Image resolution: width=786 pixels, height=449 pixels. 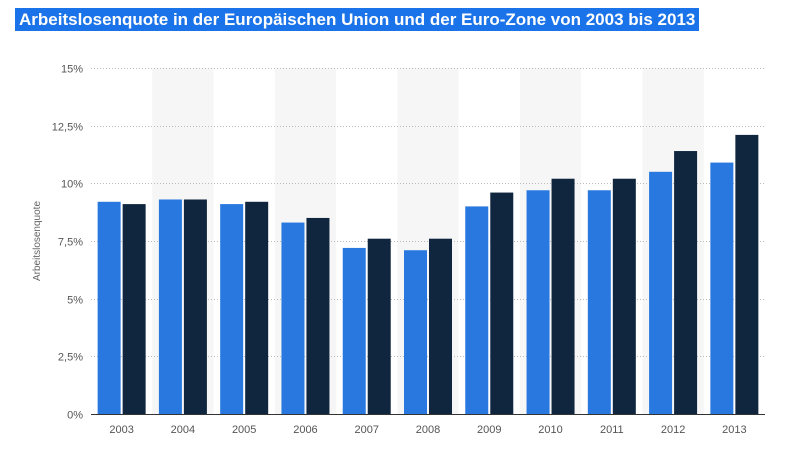 I want to click on bar-2010-s1, so click(x=538, y=302).